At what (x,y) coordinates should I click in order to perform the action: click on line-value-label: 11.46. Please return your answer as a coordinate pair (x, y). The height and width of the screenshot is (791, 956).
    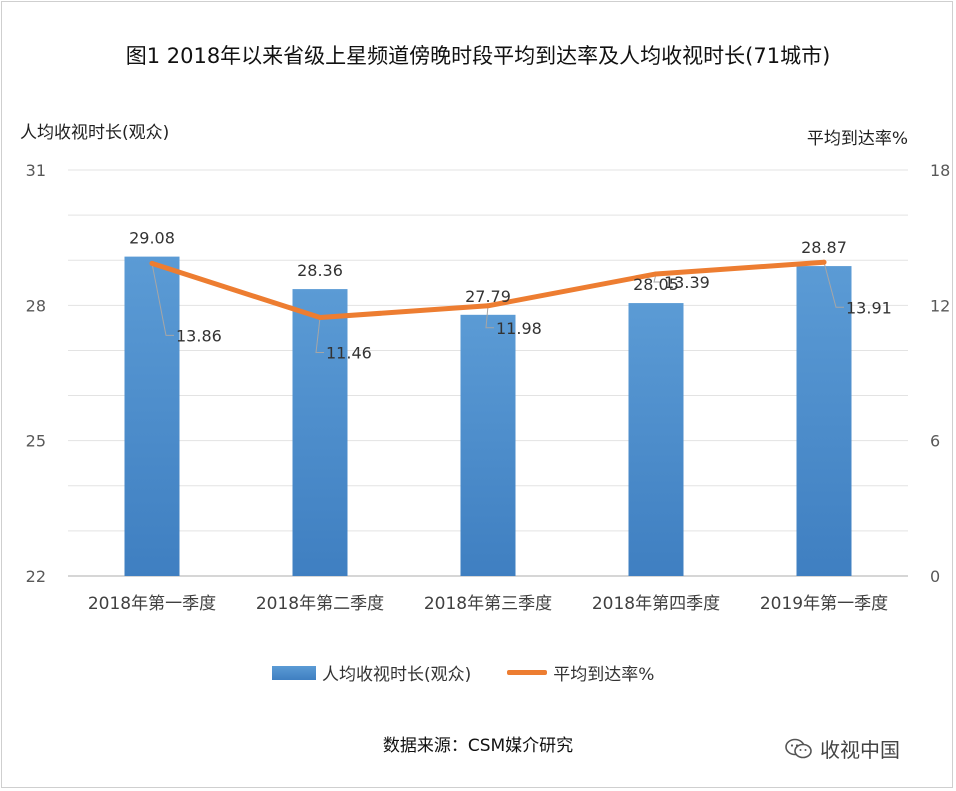
    Looking at the image, I should click on (349, 353).